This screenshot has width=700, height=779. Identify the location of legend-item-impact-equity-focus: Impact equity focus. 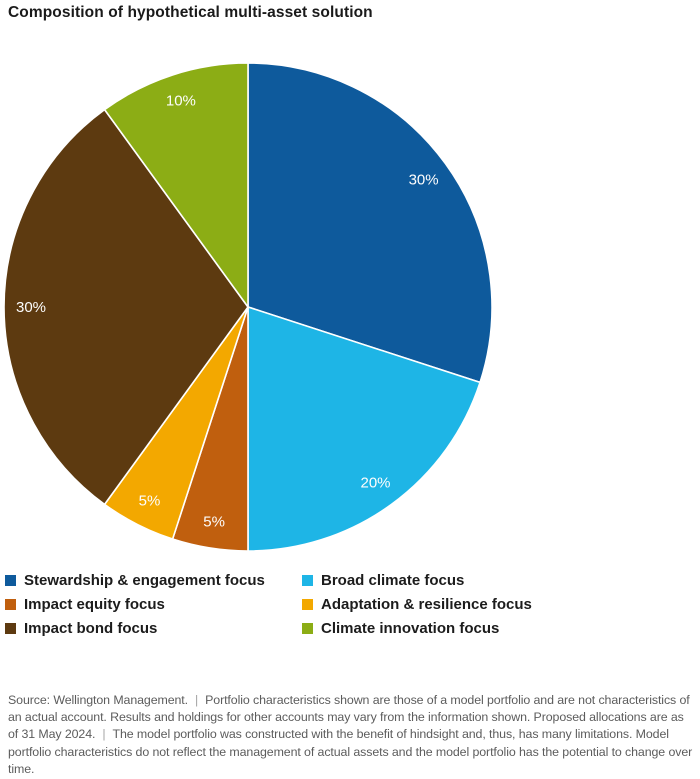
(153, 604).